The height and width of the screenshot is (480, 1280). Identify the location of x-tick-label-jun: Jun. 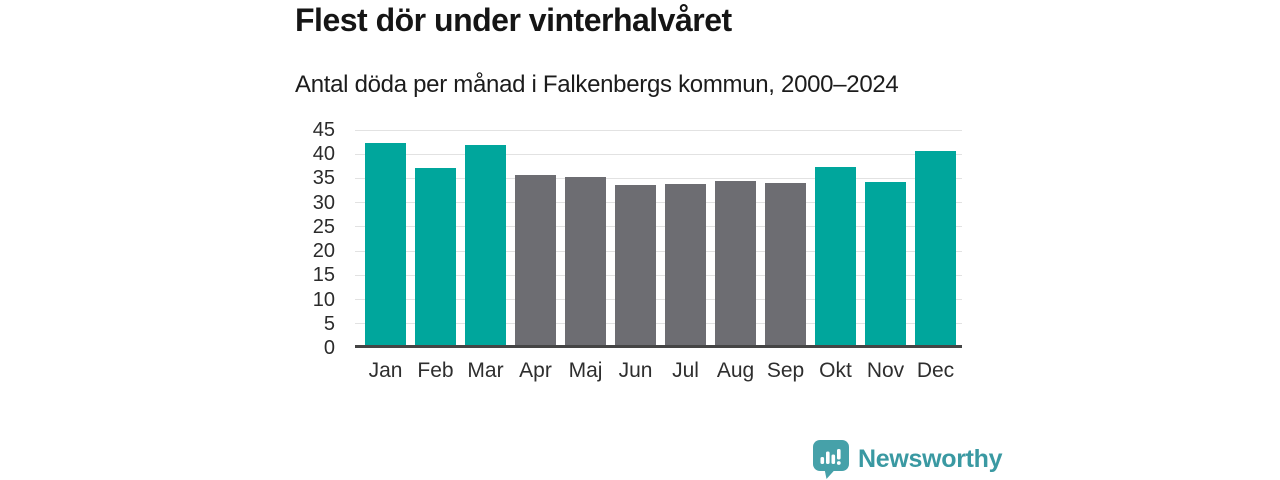
(635, 370).